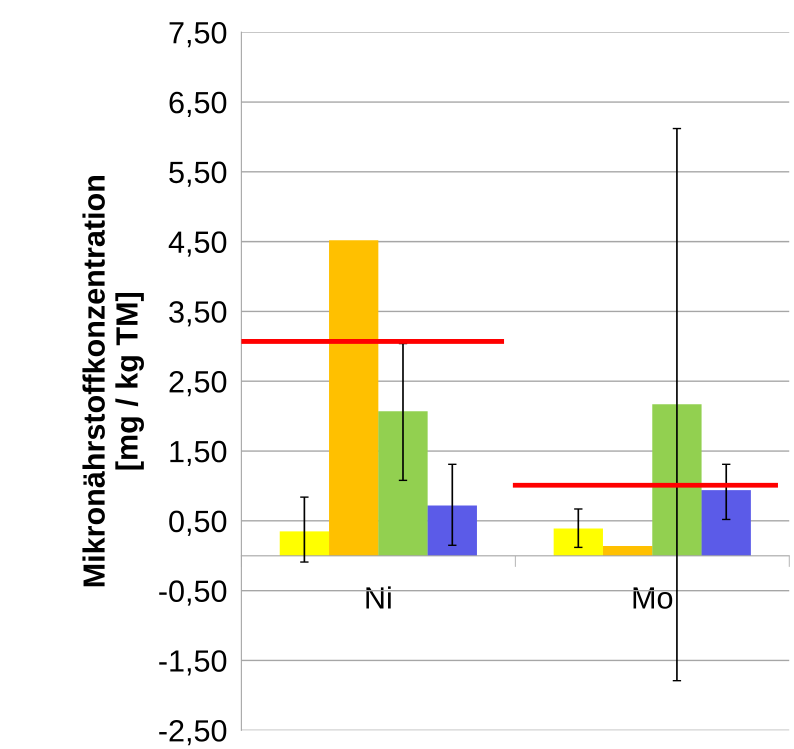  I want to click on y-tick-label: 0,50, so click(197, 523).